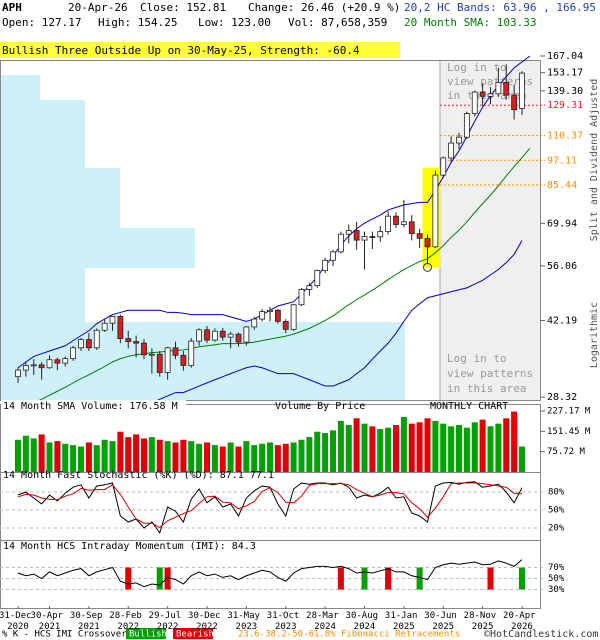 This screenshot has height=640, width=600. I want to click on footer-bearish: Bearish, so click(195, 635).